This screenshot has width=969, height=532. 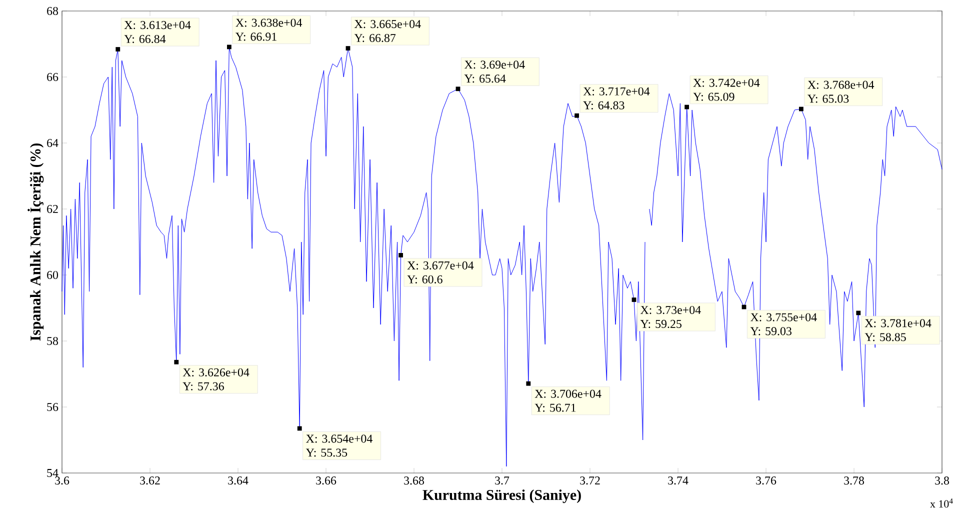 What do you see at coordinates (502, 480) in the screenshot?
I see `x-tick-label: 3.7` at bounding box center [502, 480].